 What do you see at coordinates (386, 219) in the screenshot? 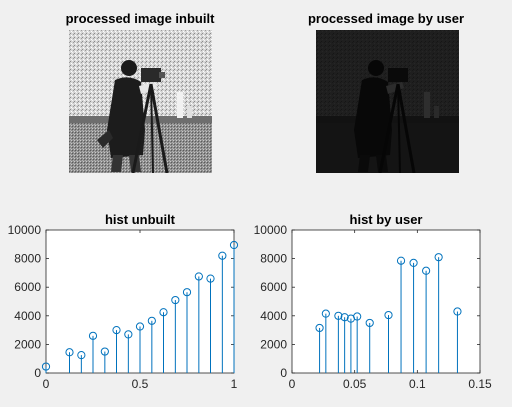
I see `chart-title-hist-by-user: hist by user` at bounding box center [386, 219].